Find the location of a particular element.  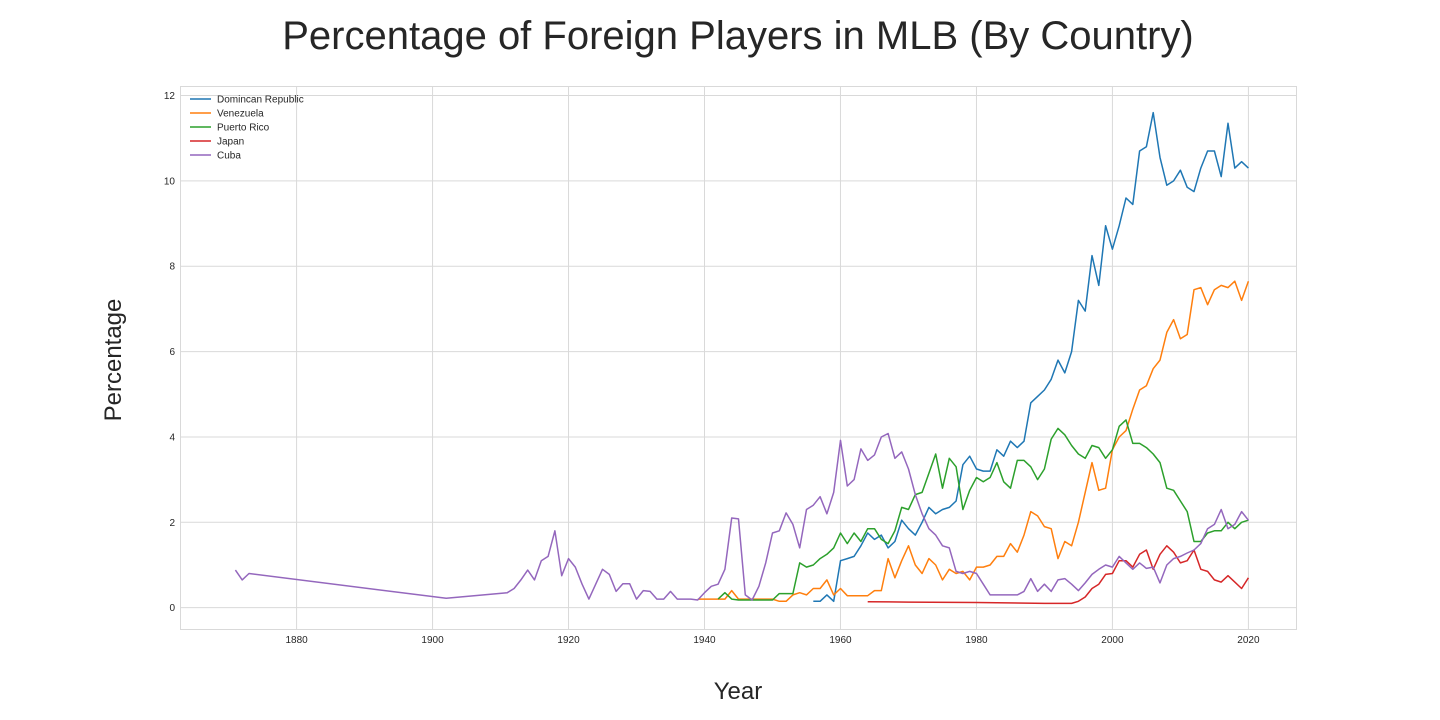

y-tick-label: 6 is located at coordinates (172, 352).